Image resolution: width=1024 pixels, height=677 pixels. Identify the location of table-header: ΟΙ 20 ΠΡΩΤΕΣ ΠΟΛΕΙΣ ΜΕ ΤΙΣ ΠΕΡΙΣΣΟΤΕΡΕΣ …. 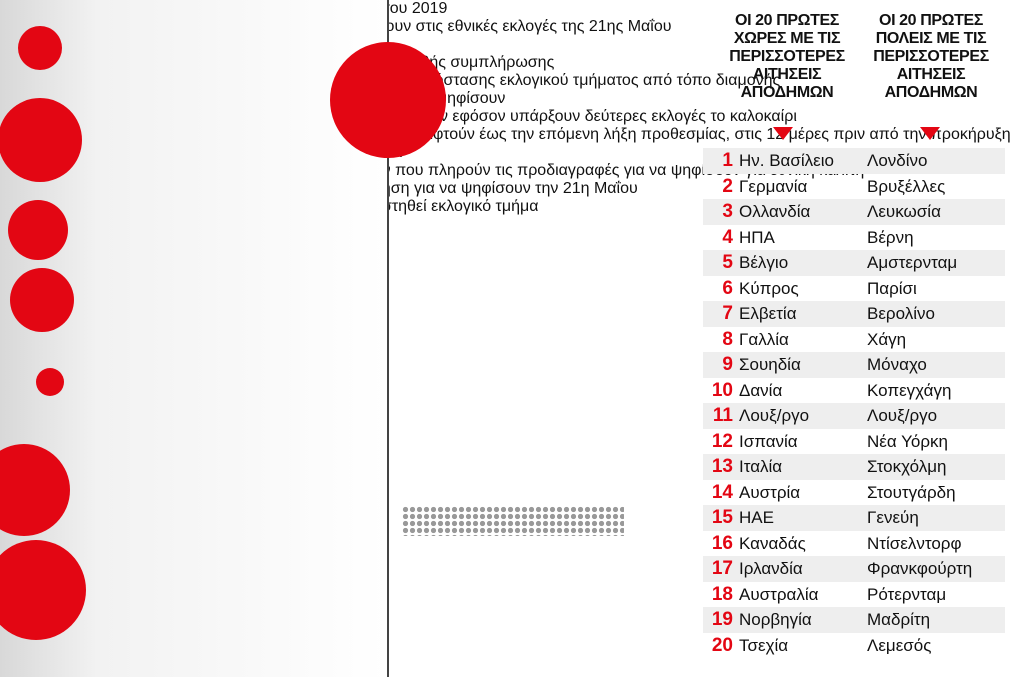
(931, 56).